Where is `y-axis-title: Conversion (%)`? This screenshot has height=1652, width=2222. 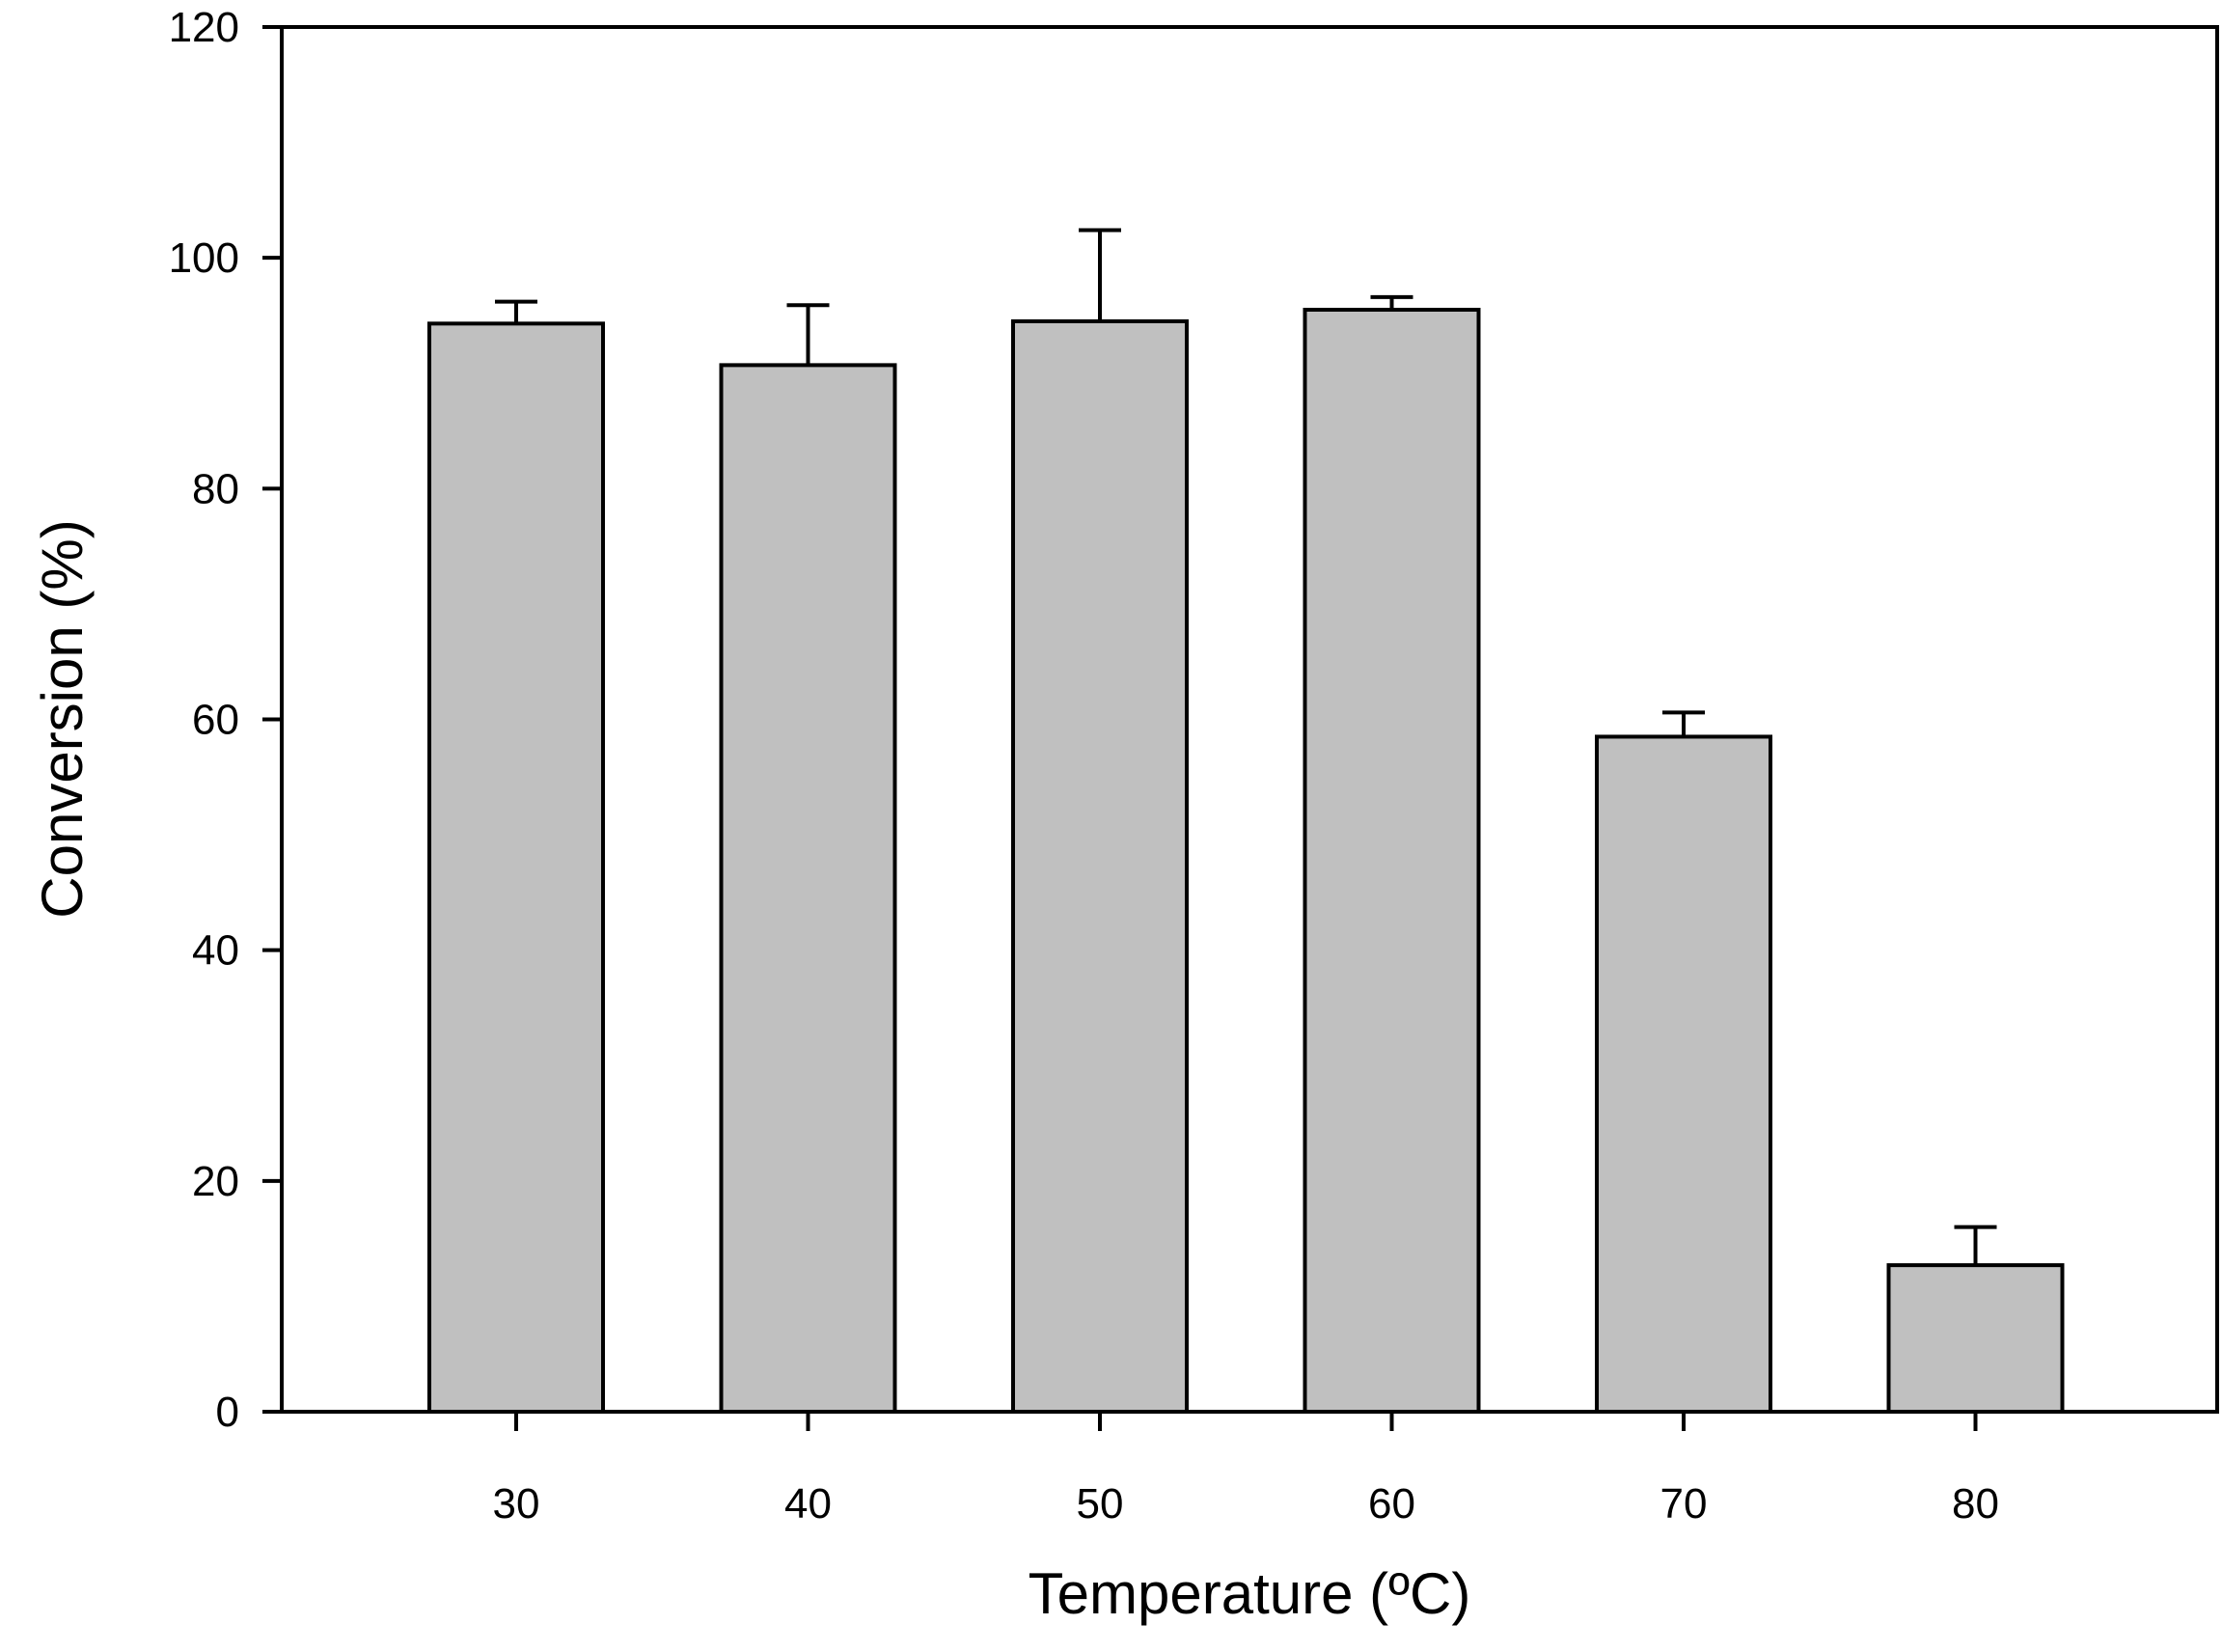 y-axis-title: Conversion (%) is located at coordinates (62, 718).